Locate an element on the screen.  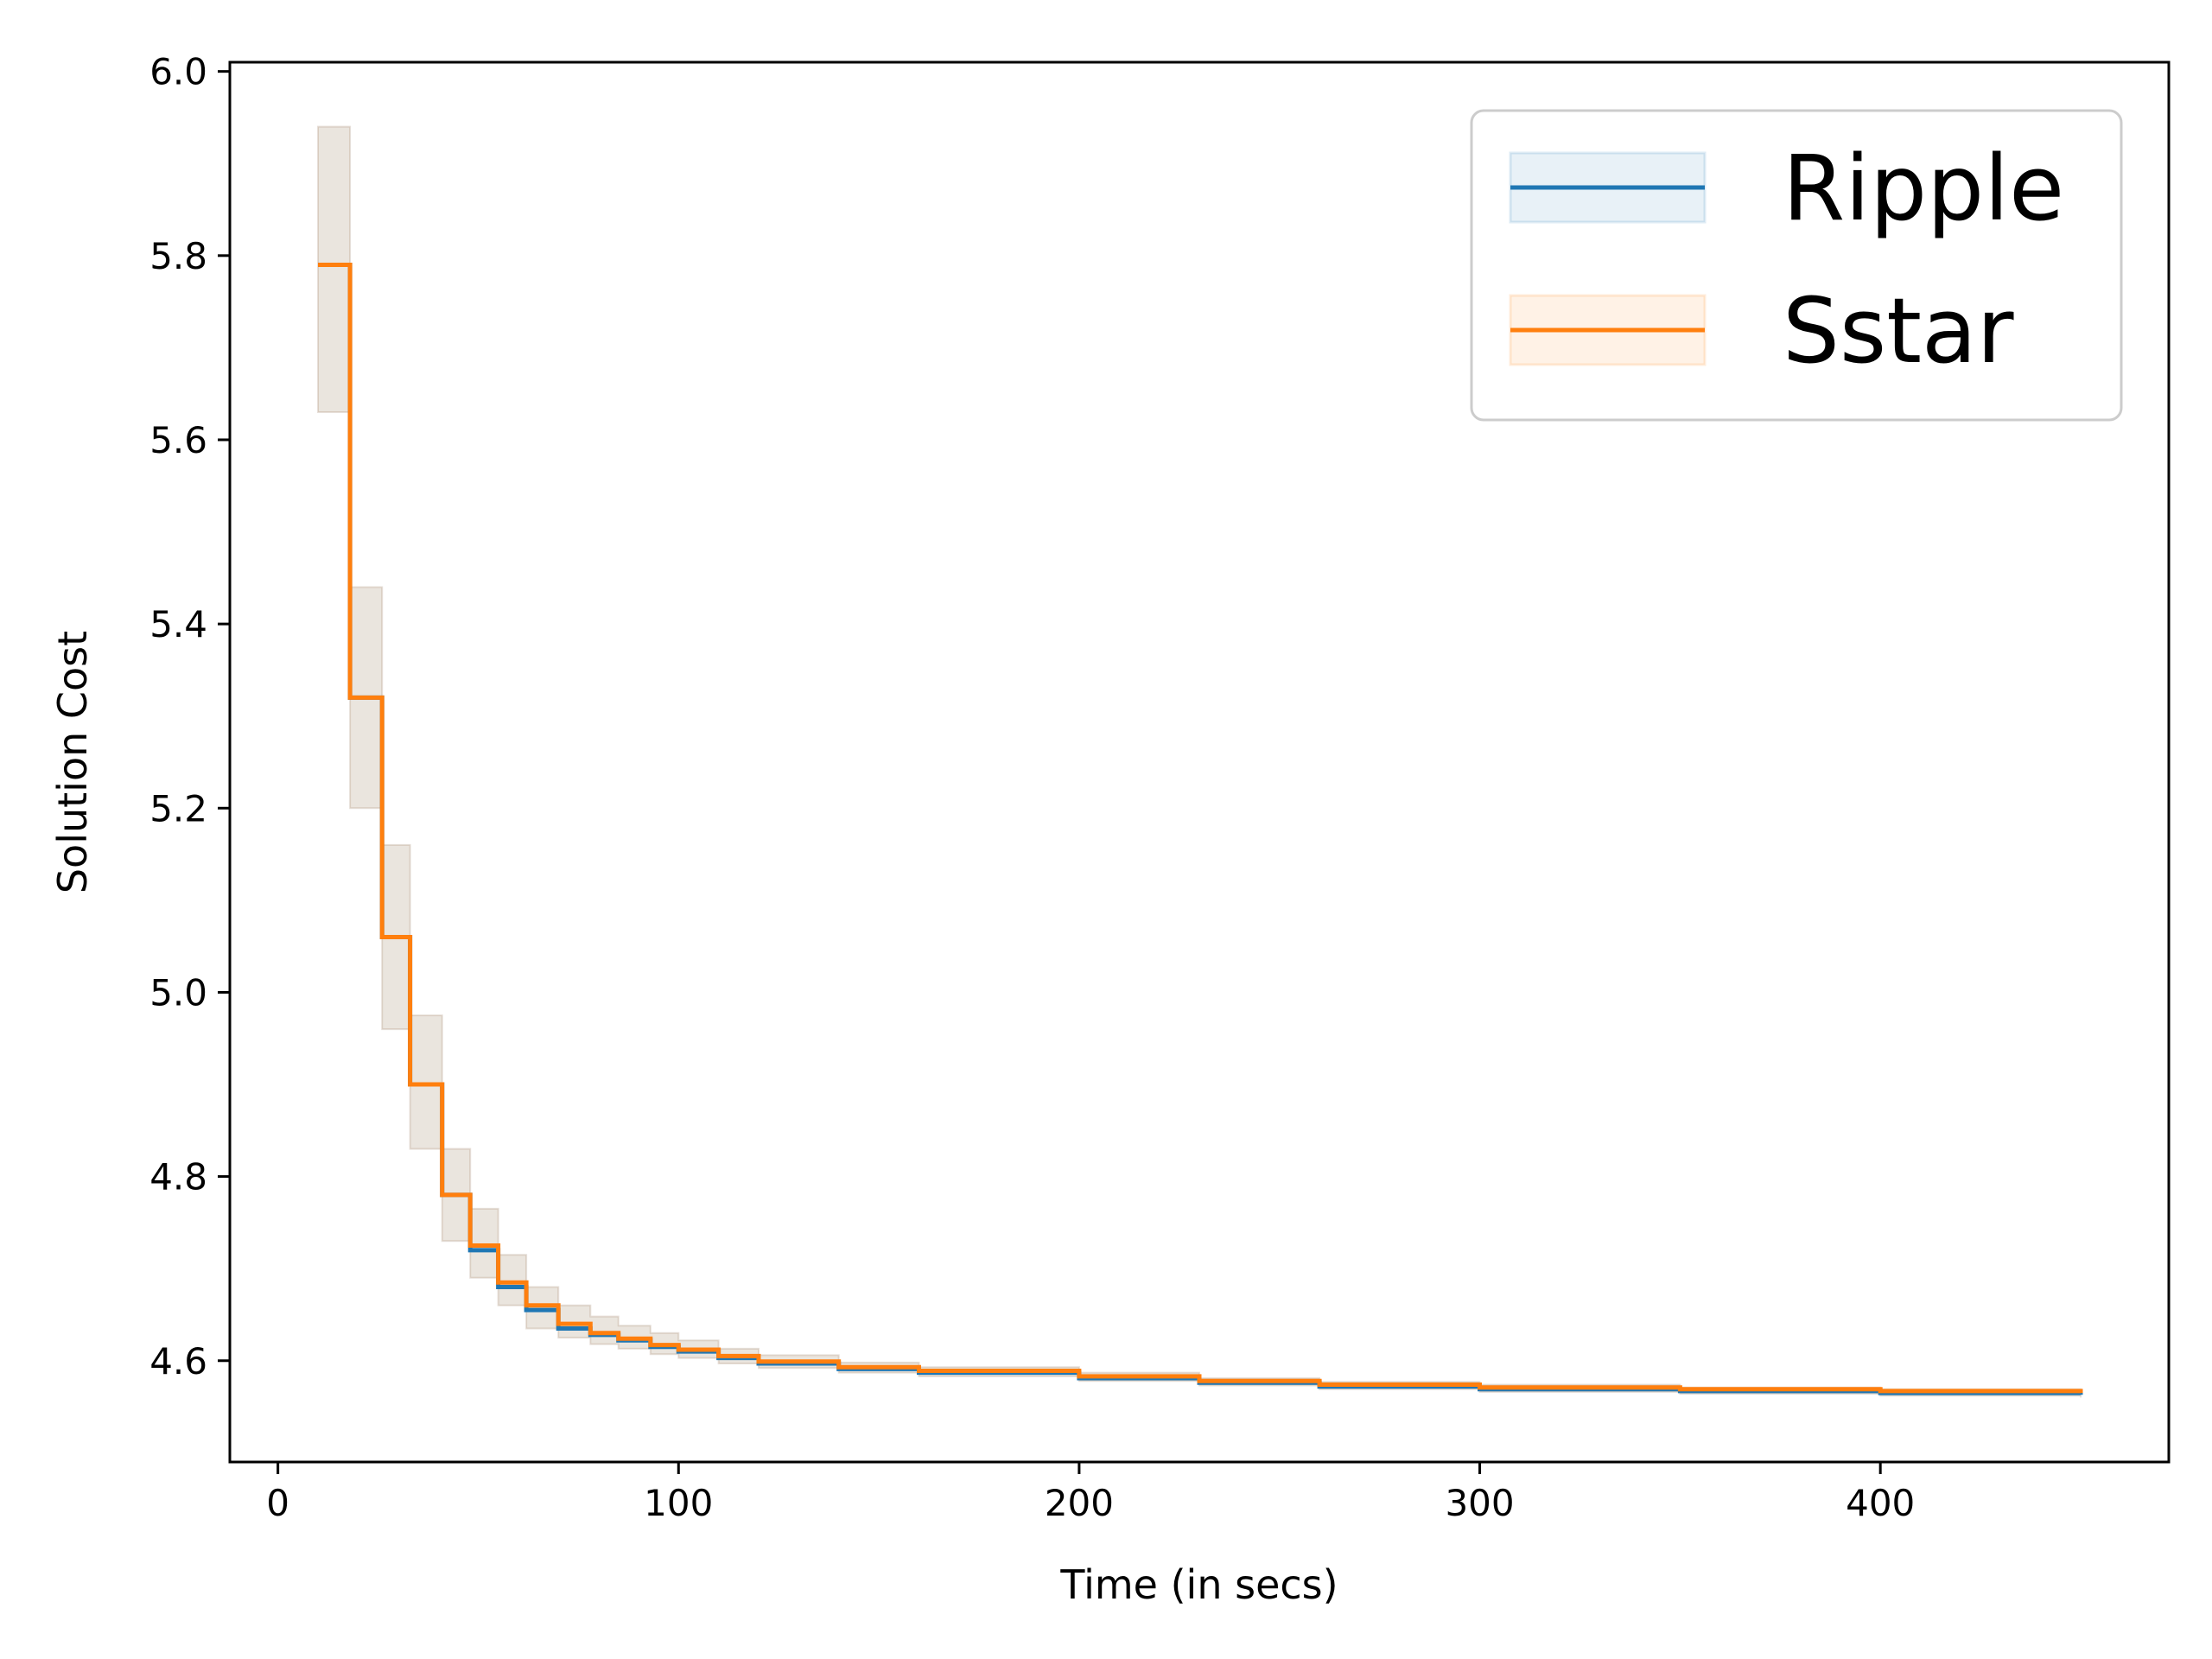
y-axis: 4.6 4.8 5.0 5.2 5.4 5.6 5.8 6.0 is located at coordinates (189, 716).